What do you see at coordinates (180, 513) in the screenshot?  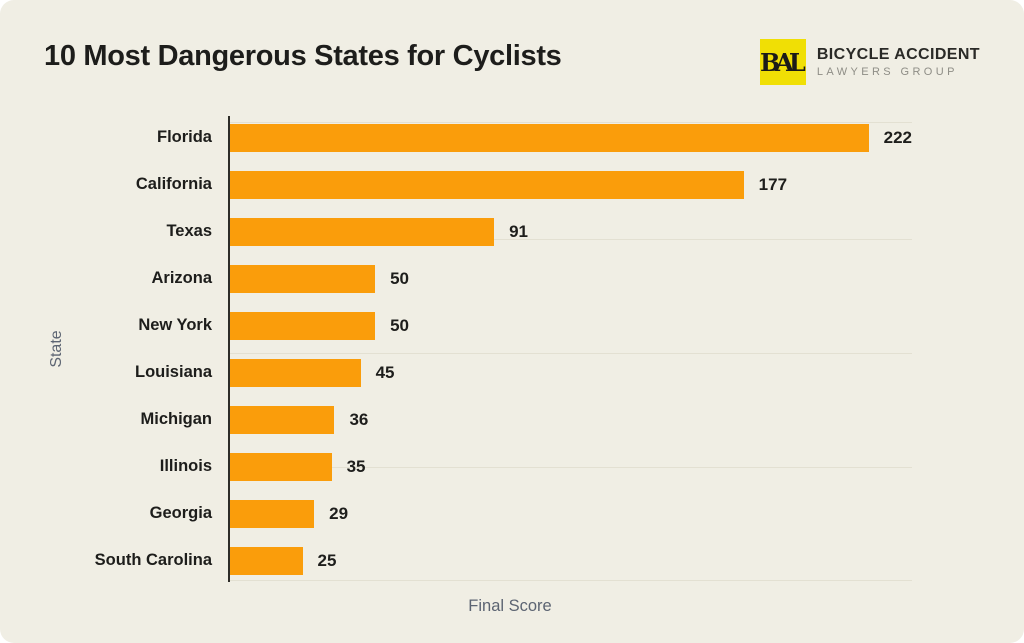 I see `category-label: Georgia` at bounding box center [180, 513].